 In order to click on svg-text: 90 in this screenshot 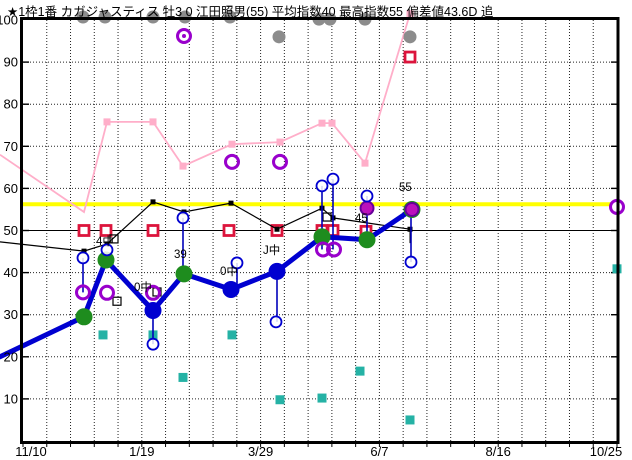, I will do `click(11, 62)`.